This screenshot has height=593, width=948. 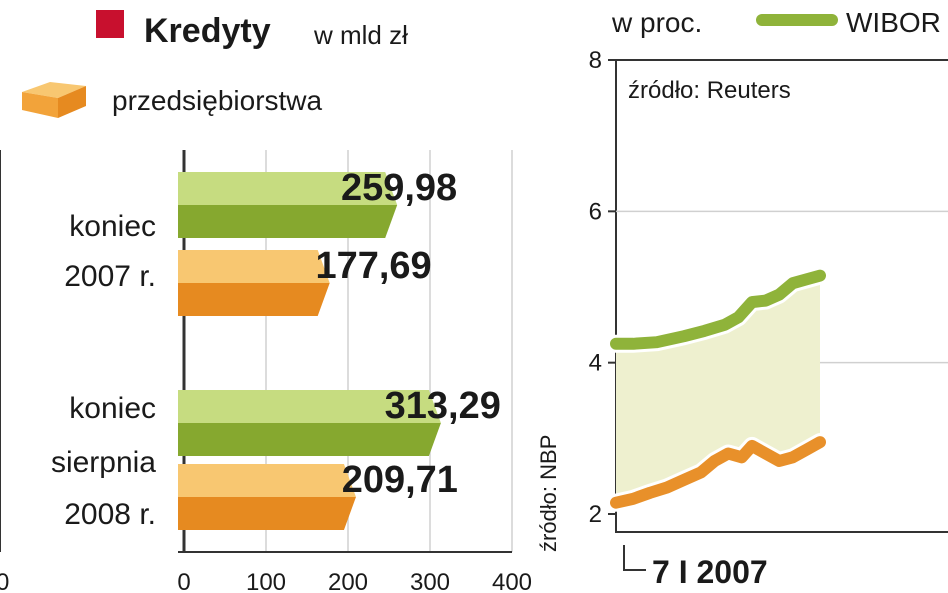 What do you see at coordinates (360, 35) in the screenshot?
I see `legend-unit: w mld zł` at bounding box center [360, 35].